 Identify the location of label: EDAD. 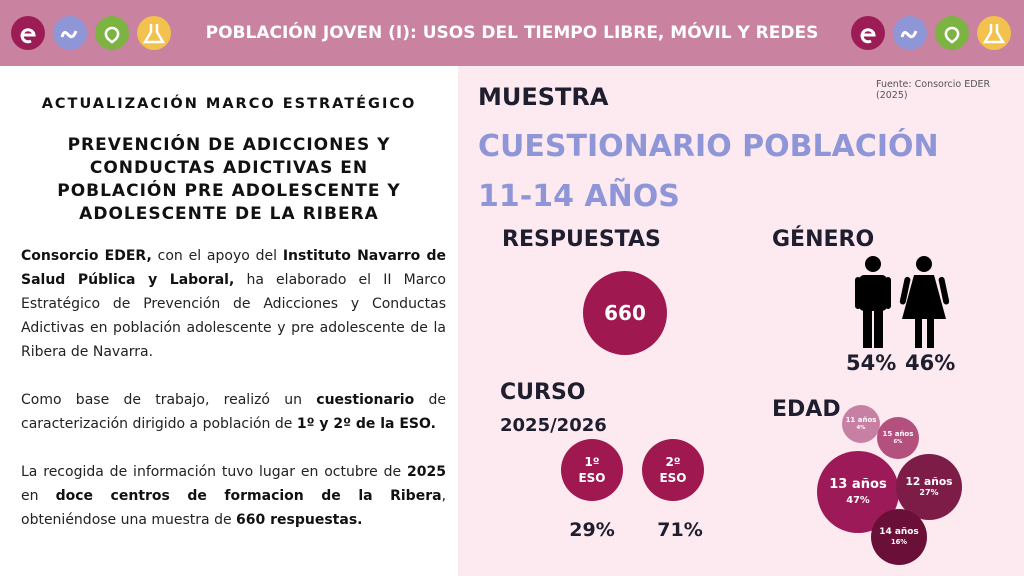
(806, 409).